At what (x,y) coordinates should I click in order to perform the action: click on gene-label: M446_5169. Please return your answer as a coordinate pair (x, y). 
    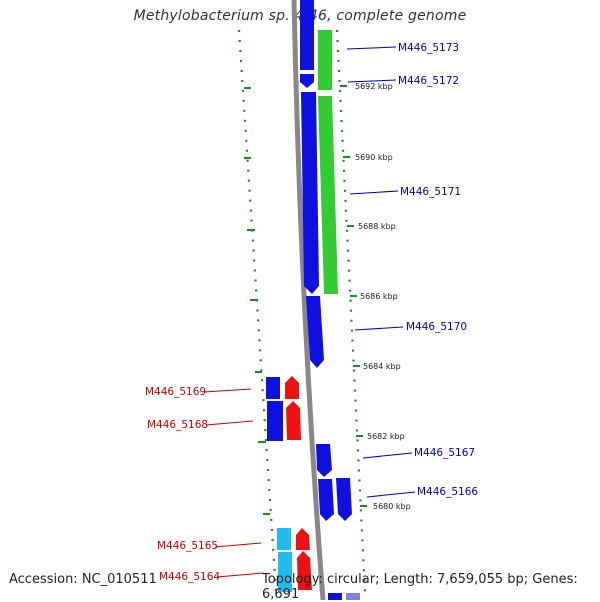
    Looking at the image, I should click on (175, 392).